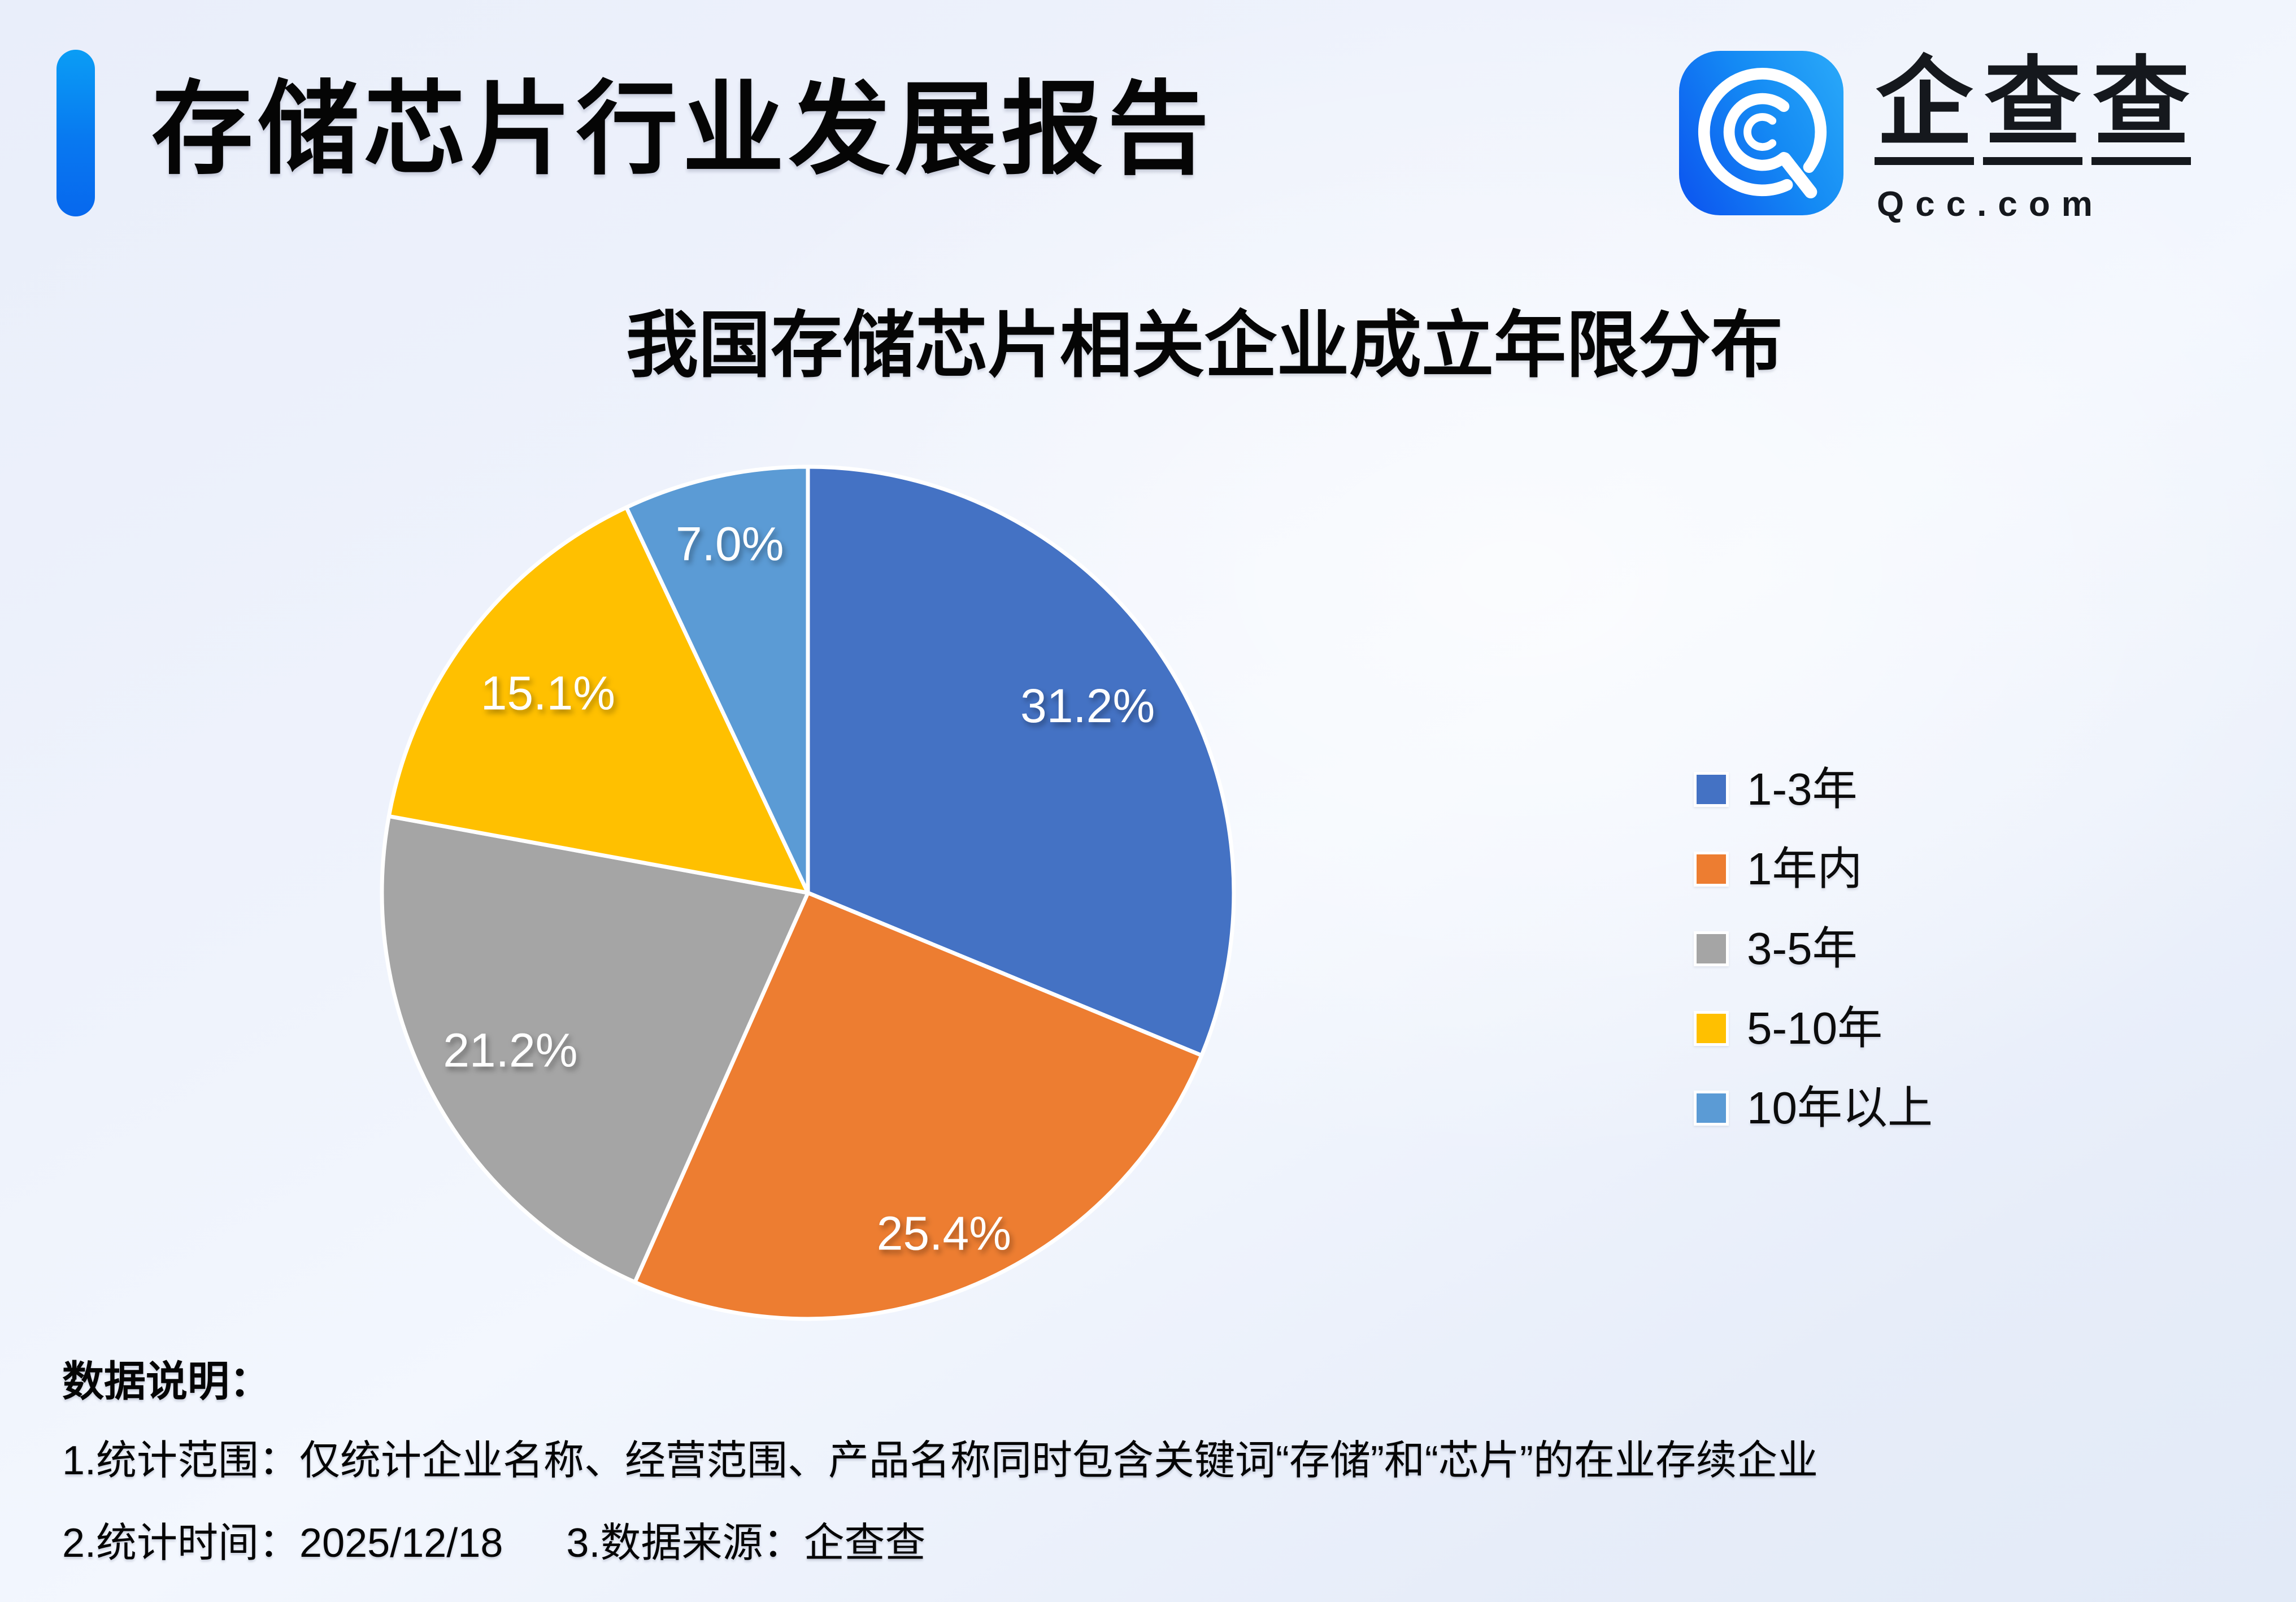  What do you see at coordinates (1990, 204) in the screenshot?
I see `logo-domain: Qcc.com` at bounding box center [1990, 204].